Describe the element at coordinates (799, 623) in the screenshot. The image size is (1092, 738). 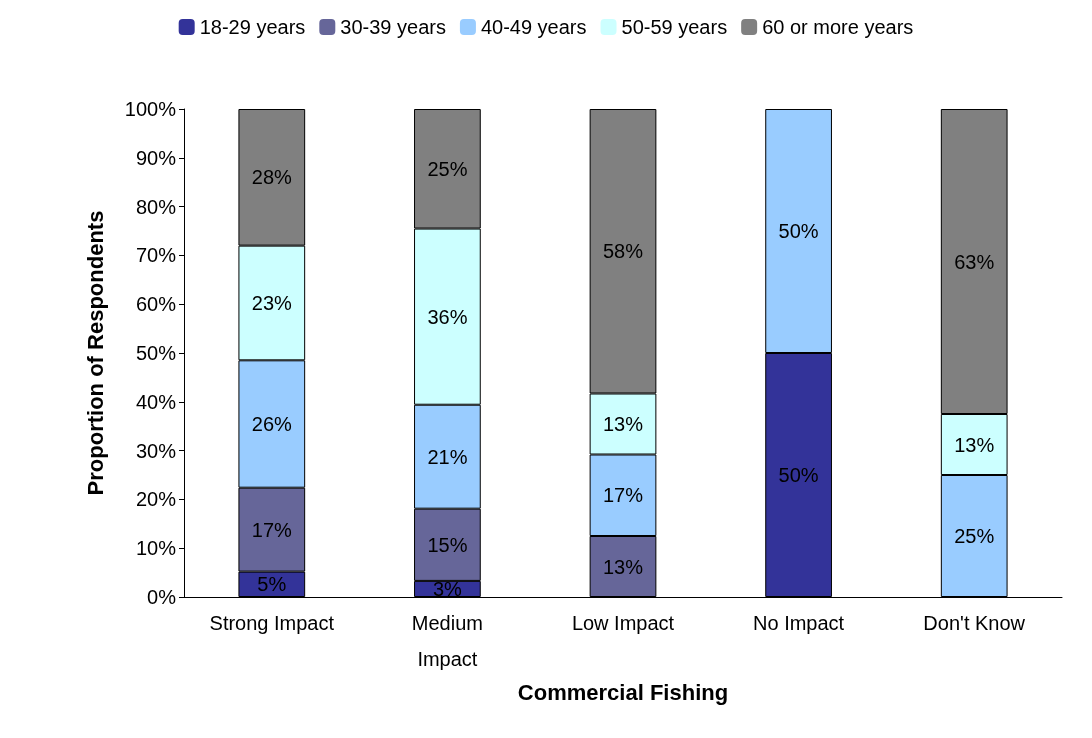
I see `x-tick-label: No Impact` at that location.